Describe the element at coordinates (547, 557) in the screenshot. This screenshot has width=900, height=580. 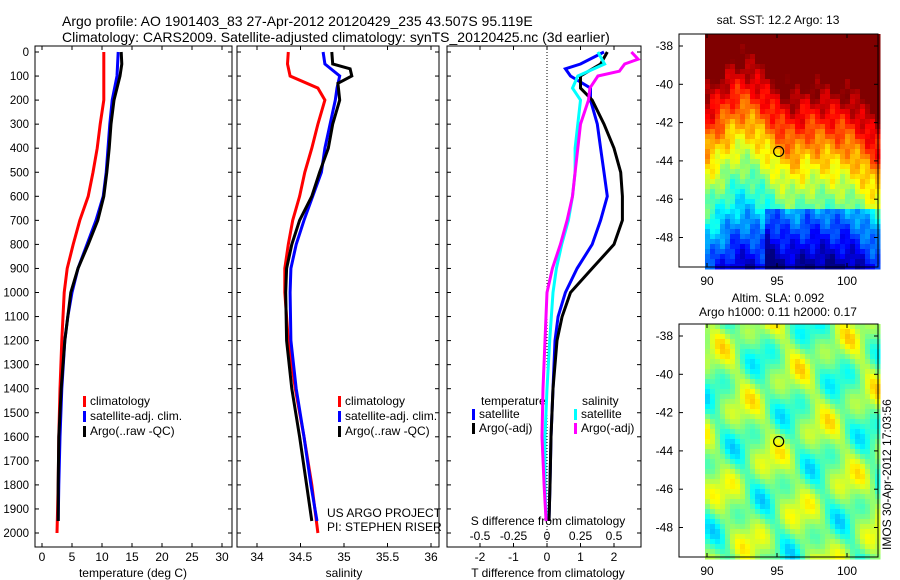
I see `x-tick-label: 0` at that location.